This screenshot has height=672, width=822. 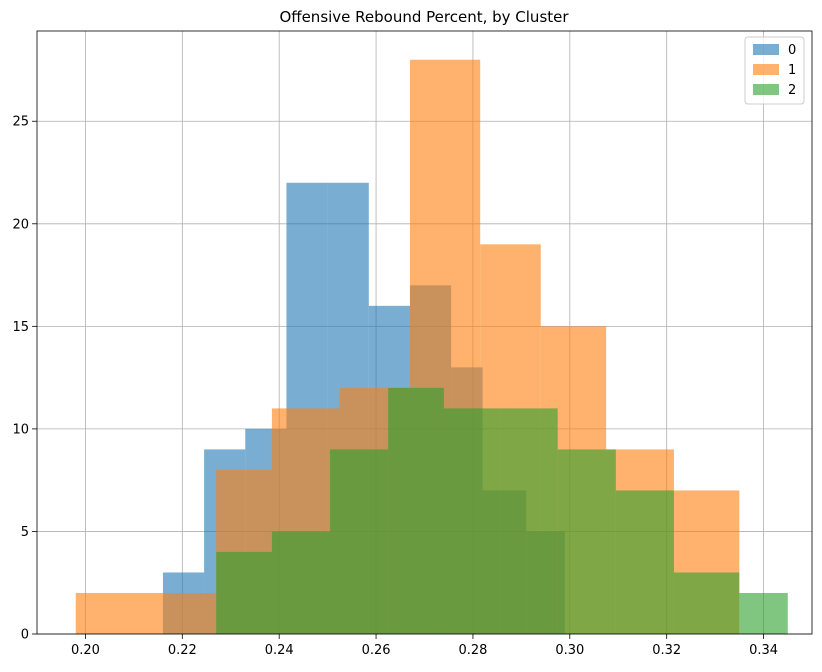 What do you see at coordinates (20, 429) in the screenshot?
I see `y-tick-label: 10` at bounding box center [20, 429].